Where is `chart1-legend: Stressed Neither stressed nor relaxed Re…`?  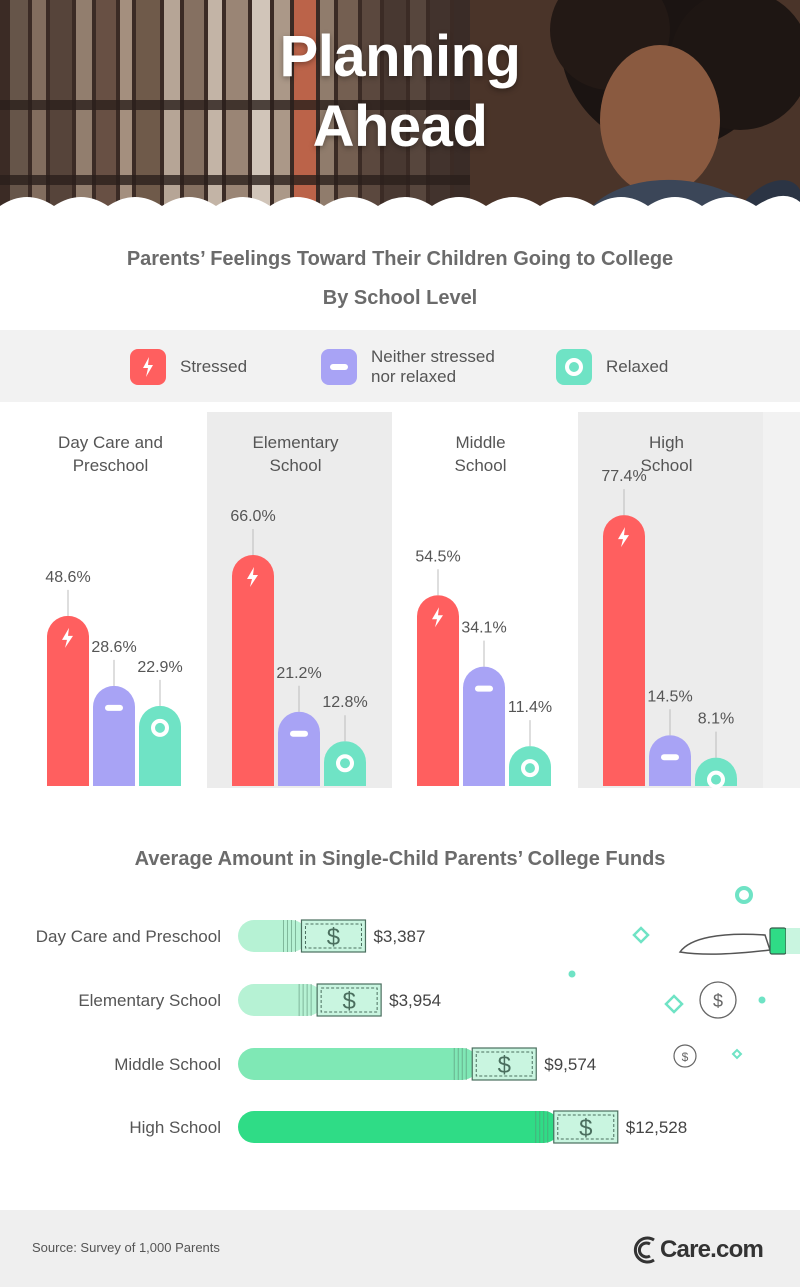 chart1-legend: Stressed Neither stressed nor relaxed Re… is located at coordinates (400, 366).